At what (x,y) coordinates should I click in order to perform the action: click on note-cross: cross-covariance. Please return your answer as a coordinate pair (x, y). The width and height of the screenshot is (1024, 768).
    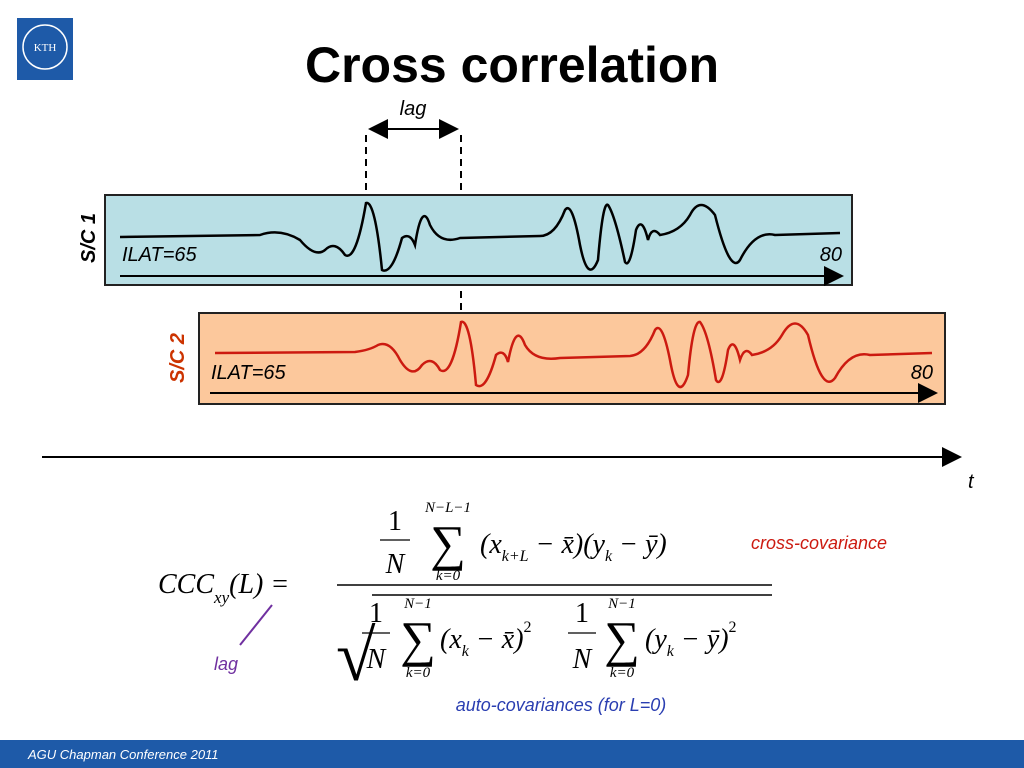
    Looking at the image, I should click on (819, 543).